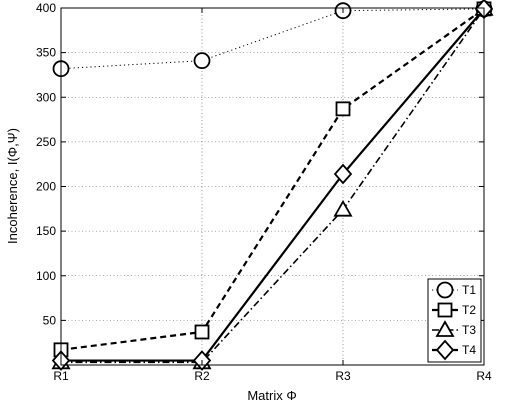 The image size is (523, 407). I want to click on y-tick-label: 400, so click(46, 8).